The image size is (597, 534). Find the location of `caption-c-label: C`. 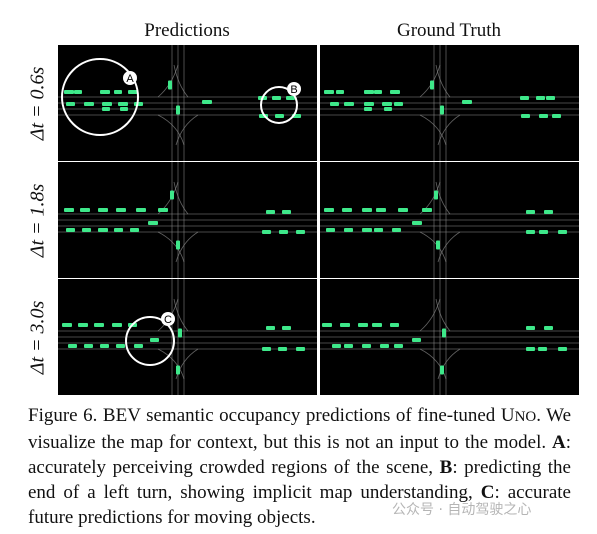

caption-c-label: C is located at coordinates (487, 492).